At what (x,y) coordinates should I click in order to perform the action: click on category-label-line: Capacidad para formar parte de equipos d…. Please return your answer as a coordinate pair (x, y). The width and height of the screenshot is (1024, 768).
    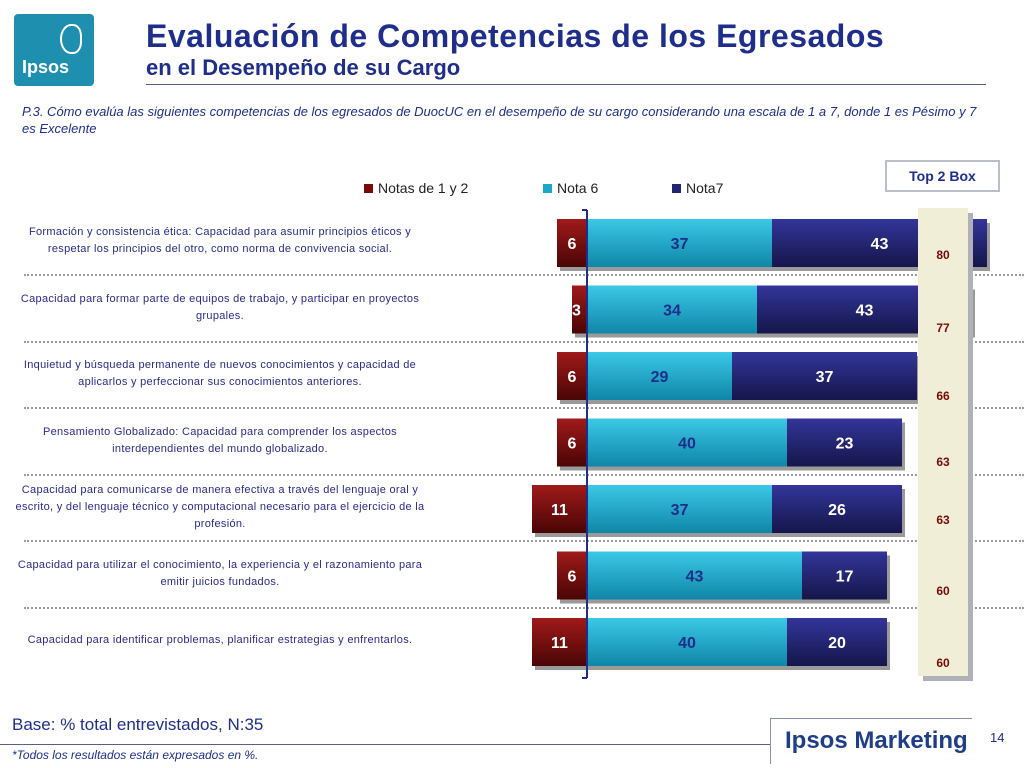
    Looking at the image, I should click on (220, 298).